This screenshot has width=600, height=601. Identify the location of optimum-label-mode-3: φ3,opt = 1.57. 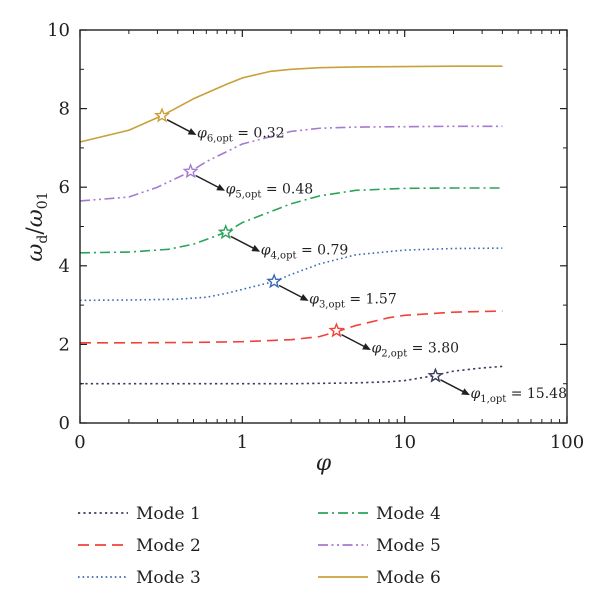
(353, 301).